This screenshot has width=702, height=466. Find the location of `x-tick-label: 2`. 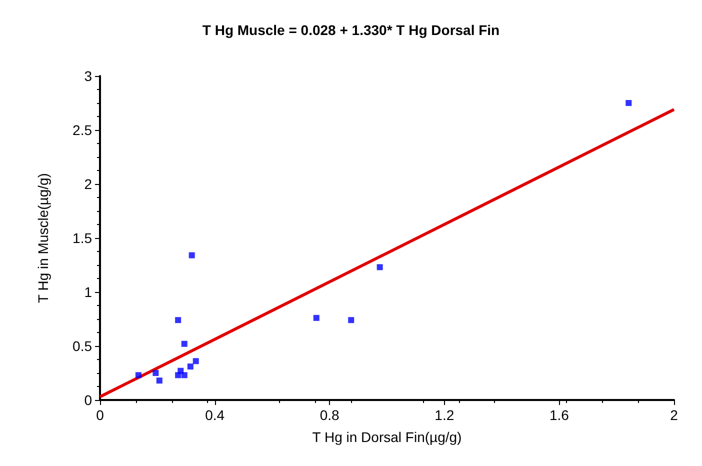

x-tick-label: 2 is located at coordinates (674, 415).